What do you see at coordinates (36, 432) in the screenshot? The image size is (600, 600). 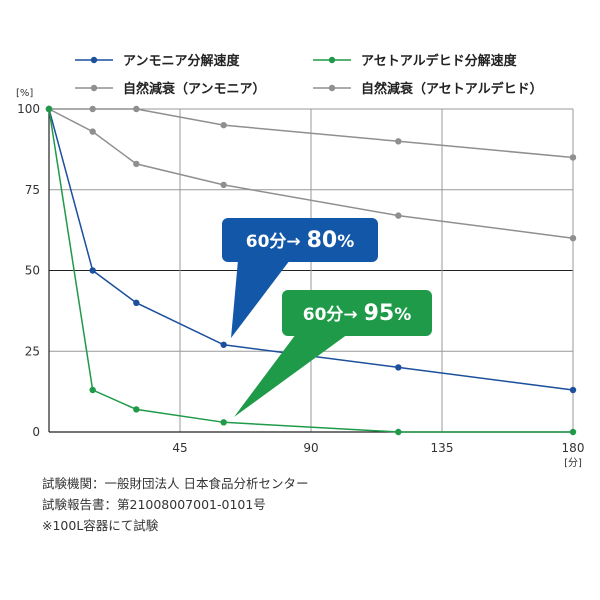 I see `y-tick-label: 0` at bounding box center [36, 432].